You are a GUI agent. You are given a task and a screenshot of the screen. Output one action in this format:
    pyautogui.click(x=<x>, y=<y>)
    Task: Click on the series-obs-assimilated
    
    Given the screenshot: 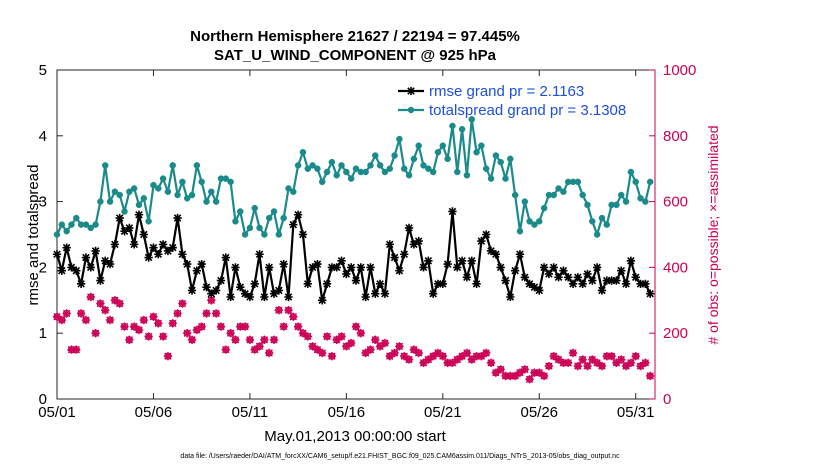 What is the action you would take?
    pyautogui.click(x=353, y=338)
    